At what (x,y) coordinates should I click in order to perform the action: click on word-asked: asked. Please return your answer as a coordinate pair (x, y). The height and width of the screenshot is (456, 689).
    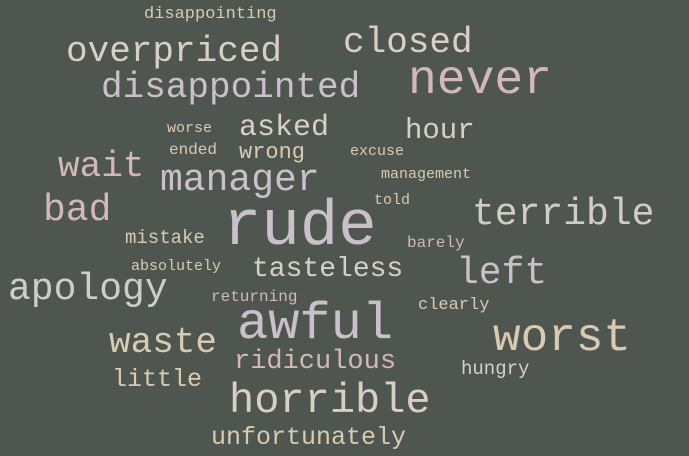
    Looking at the image, I should click on (284, 128).